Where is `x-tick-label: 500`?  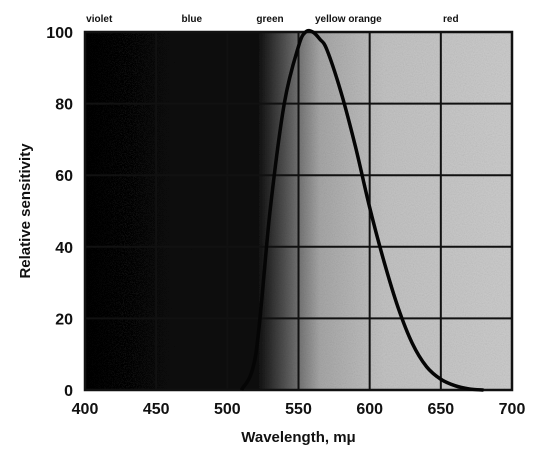 x-tick-label: 500 is located at coordinates (227, 409).